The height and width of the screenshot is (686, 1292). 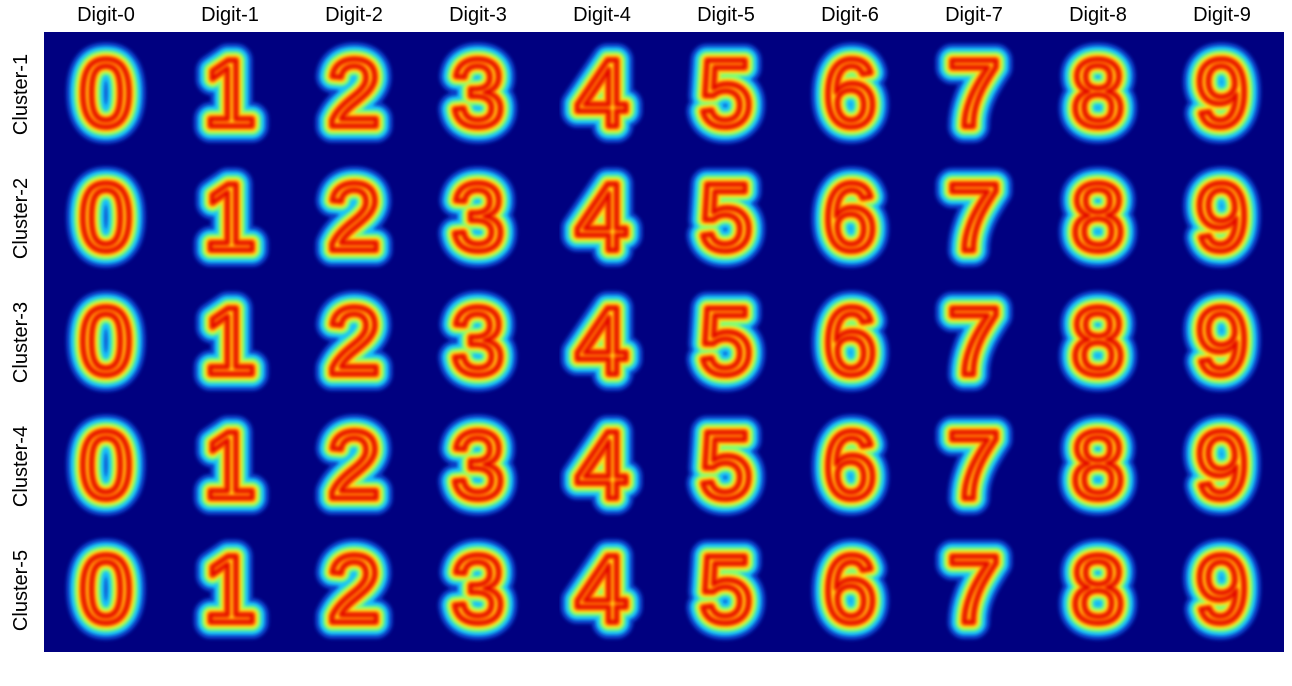 What do you see at coordinates (230, 15) in the screenshot?
I see `column-label: Digit-1` at bounding box center [230, 15].